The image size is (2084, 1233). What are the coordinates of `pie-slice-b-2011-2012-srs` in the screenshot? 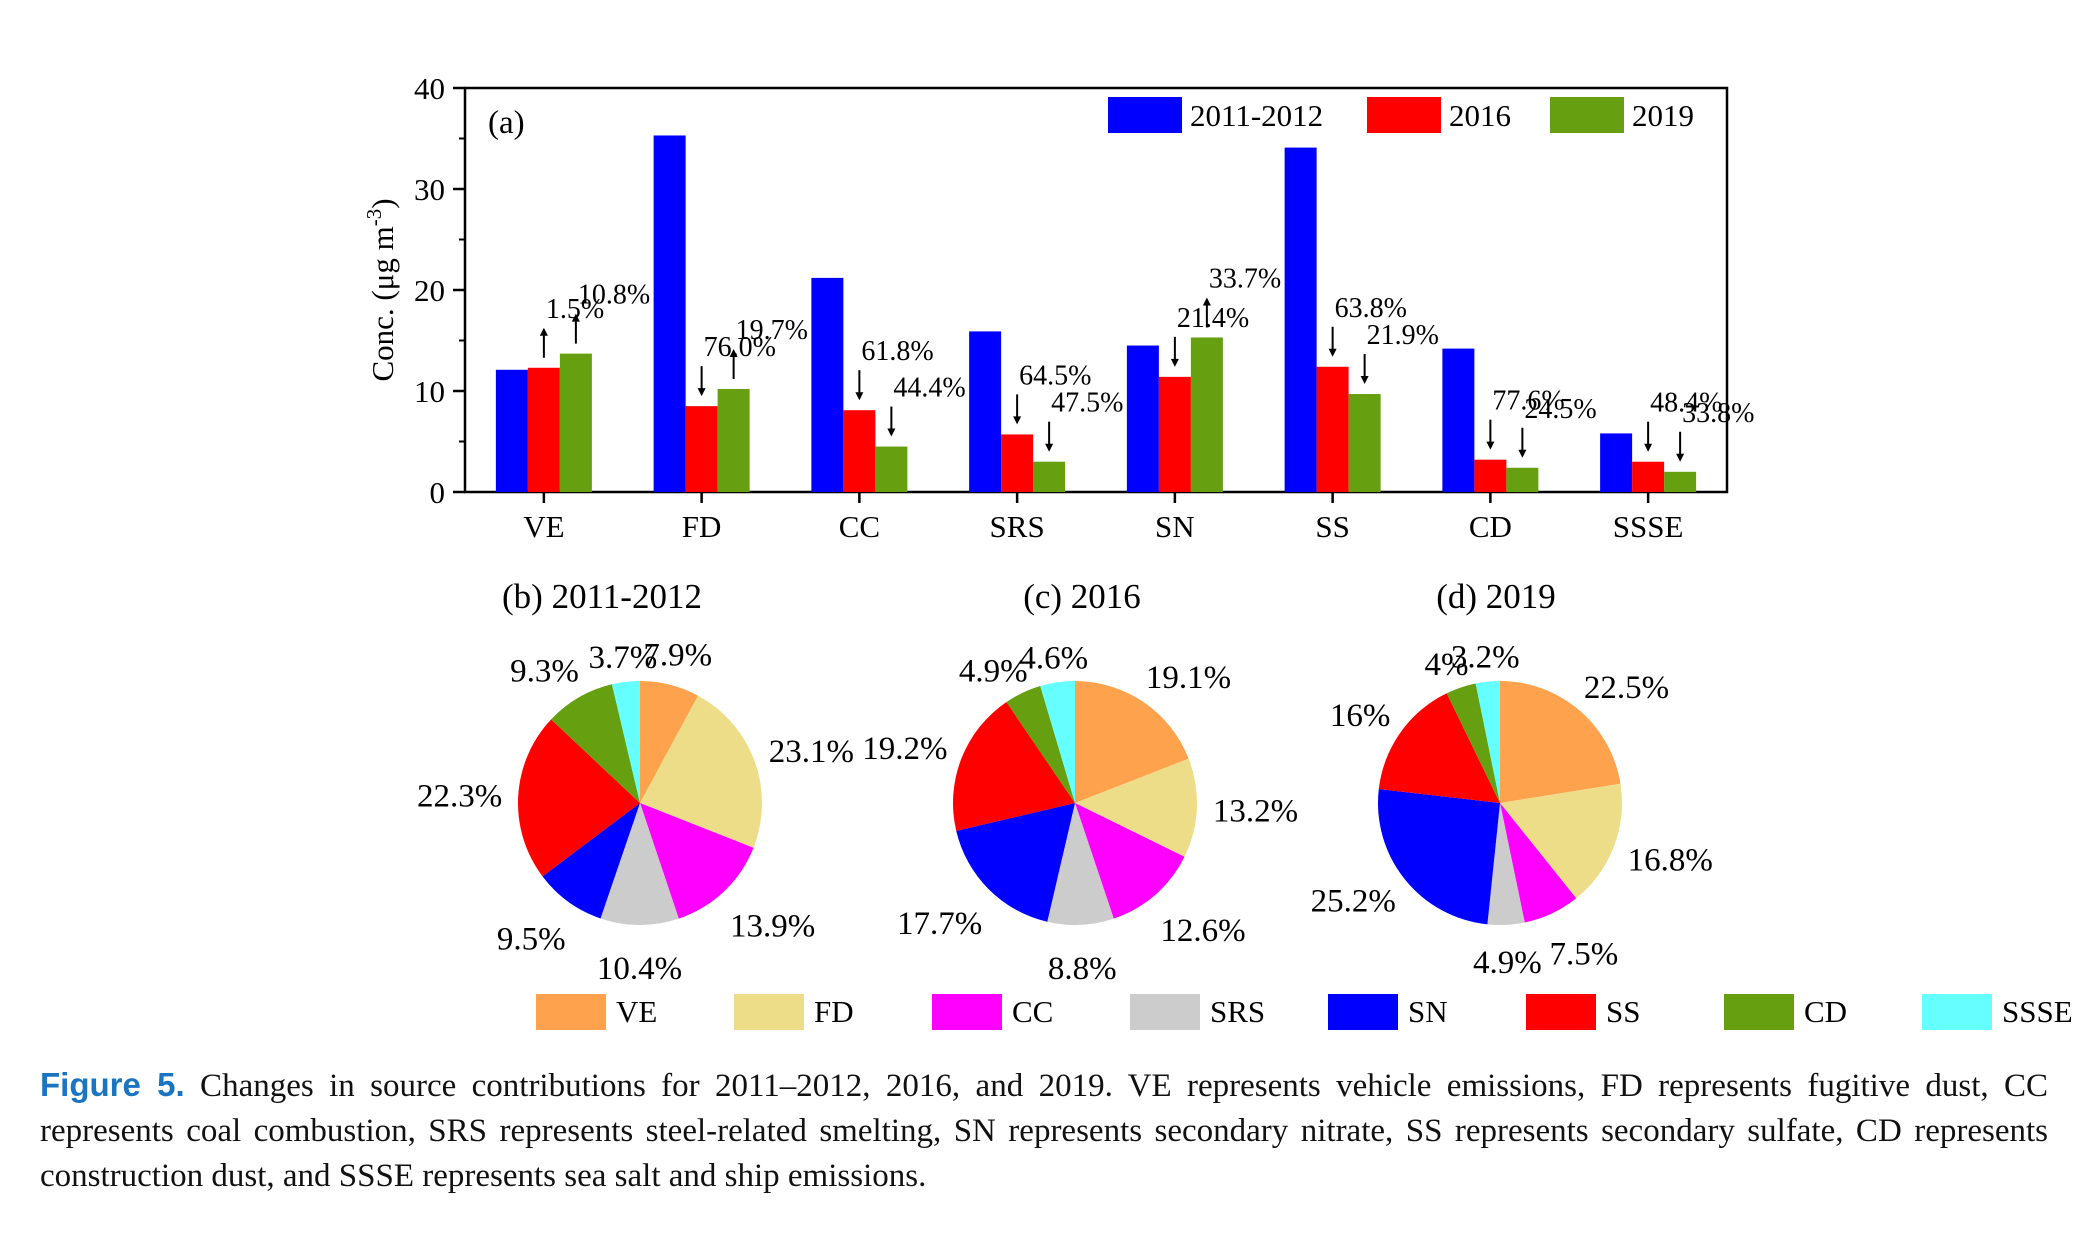 It's located at (639, 864).